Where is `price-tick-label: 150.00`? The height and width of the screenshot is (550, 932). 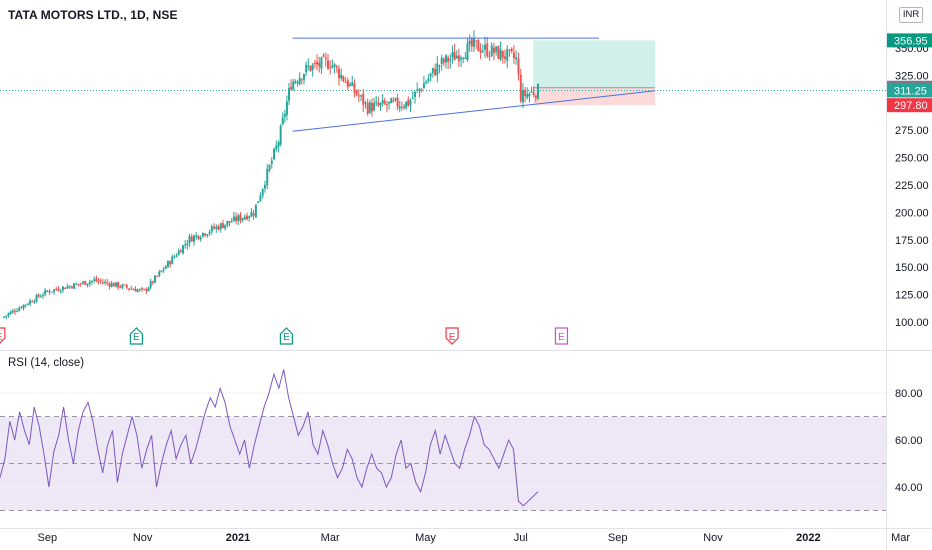 price-tick-label: 150.00 is located at coordinates (912, 268).